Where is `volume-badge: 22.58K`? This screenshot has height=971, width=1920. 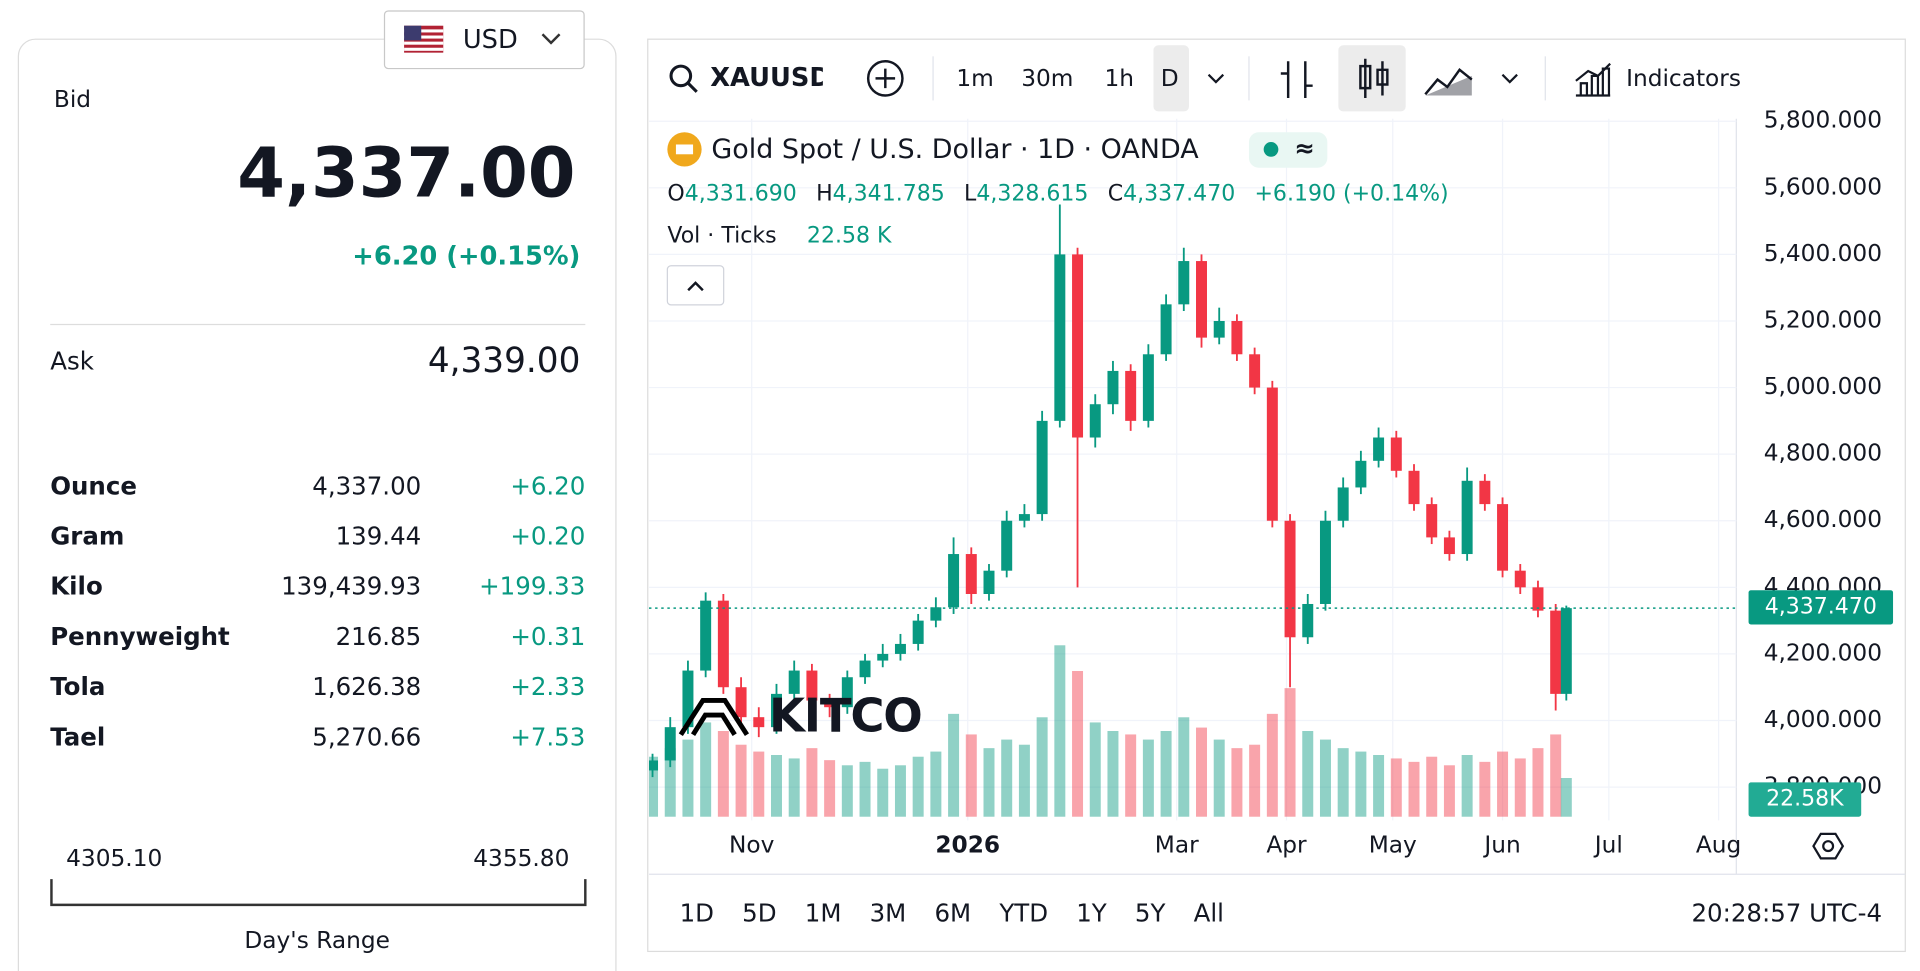
volume-badge: 22.58K is located at coordinates (1805, 799).